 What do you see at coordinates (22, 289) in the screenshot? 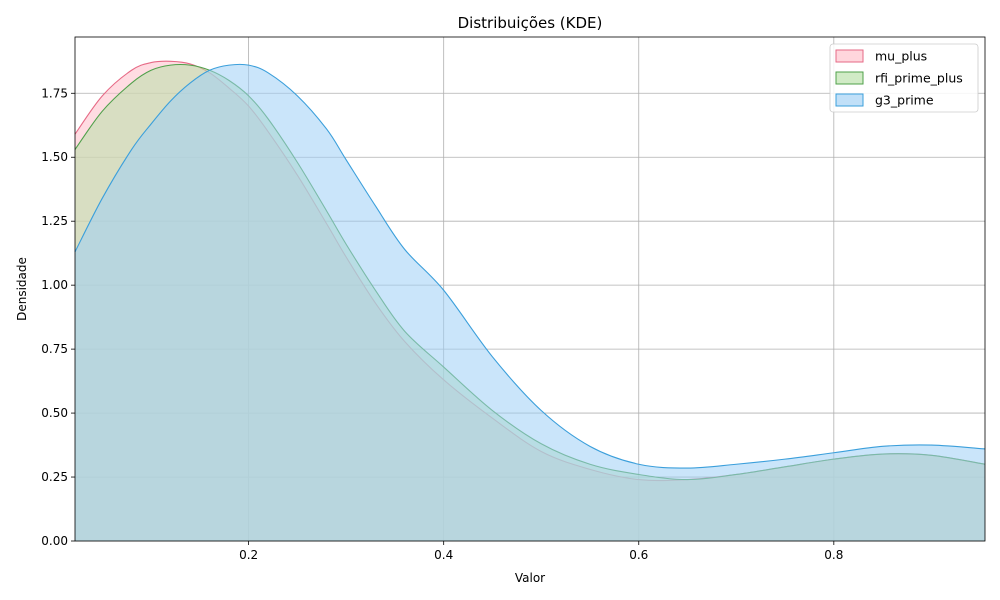
I see `y-axis-label: Densidade` at bounding box center [22, 289].